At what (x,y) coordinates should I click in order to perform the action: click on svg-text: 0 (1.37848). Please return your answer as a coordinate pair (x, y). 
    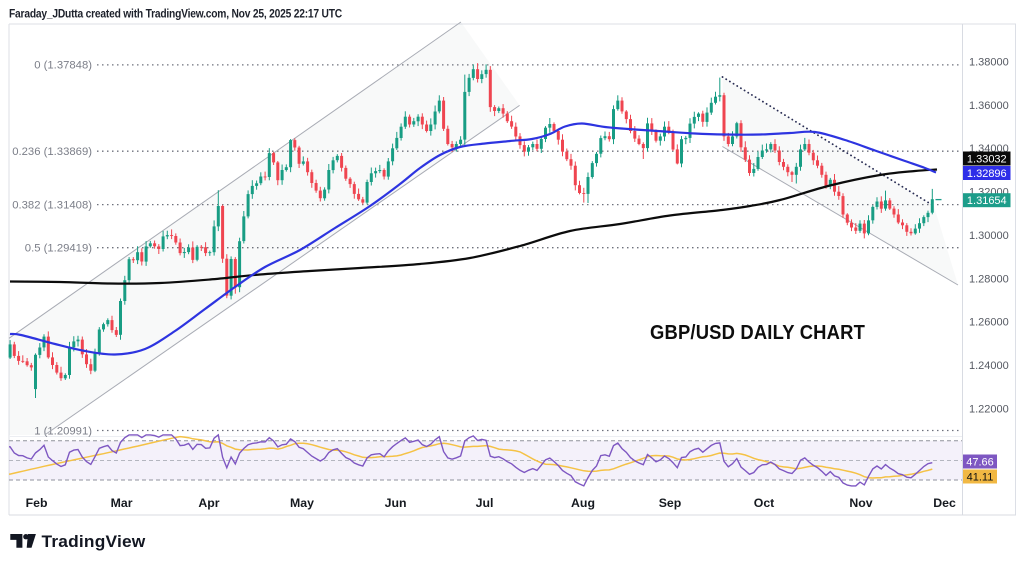
    Looking at the image, I should click on (63, 66).